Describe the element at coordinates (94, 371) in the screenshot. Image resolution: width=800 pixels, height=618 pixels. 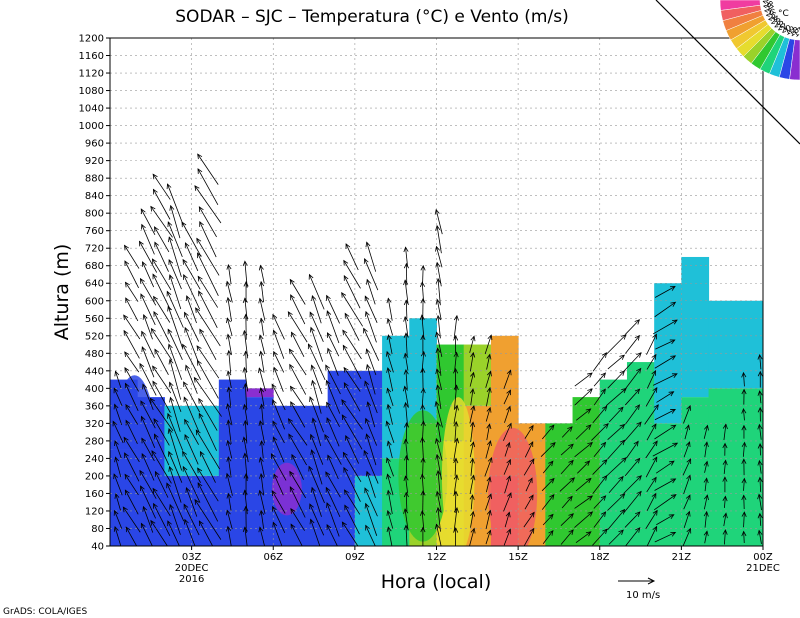
I see `y-tick-label-10: 440` at that location.